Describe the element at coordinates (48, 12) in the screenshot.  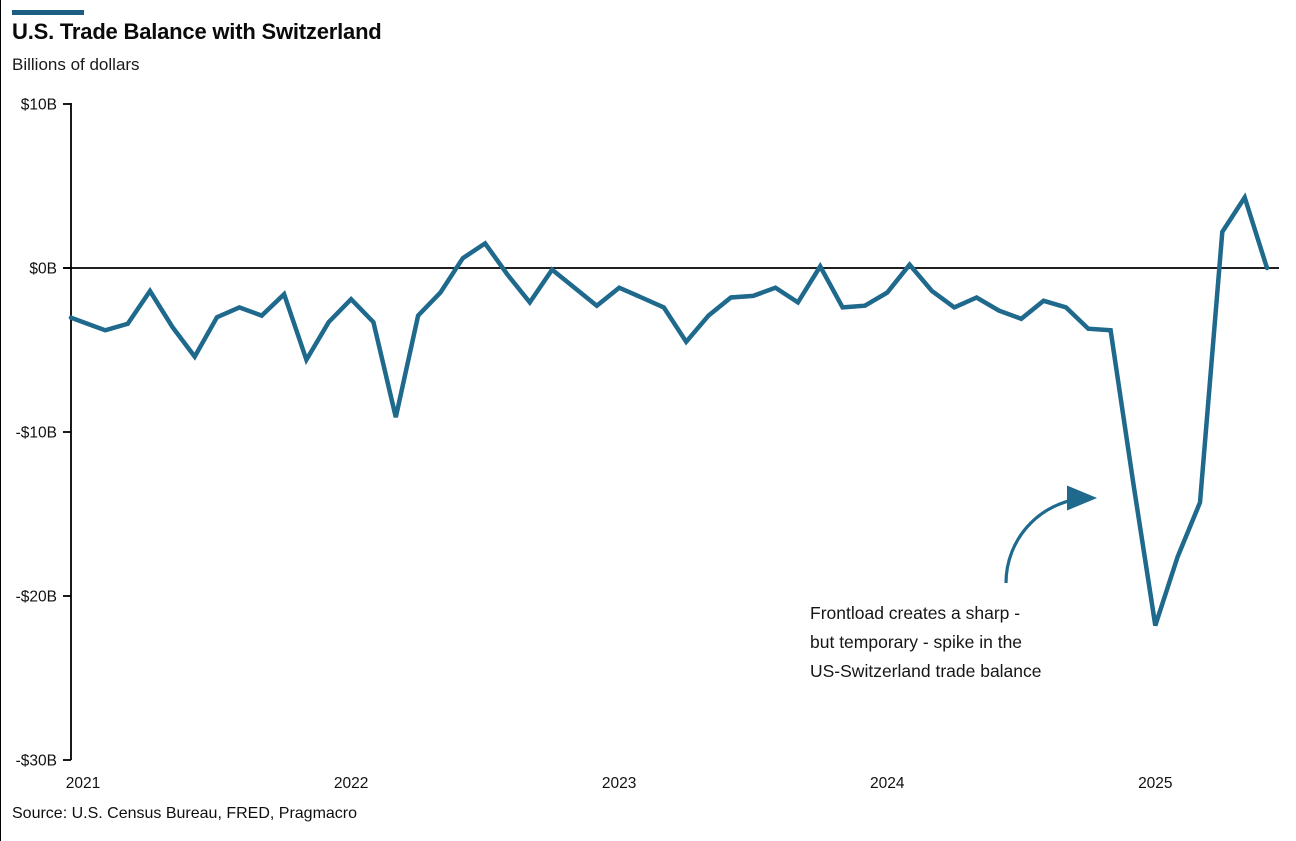
I see `accent-bar` at that location.